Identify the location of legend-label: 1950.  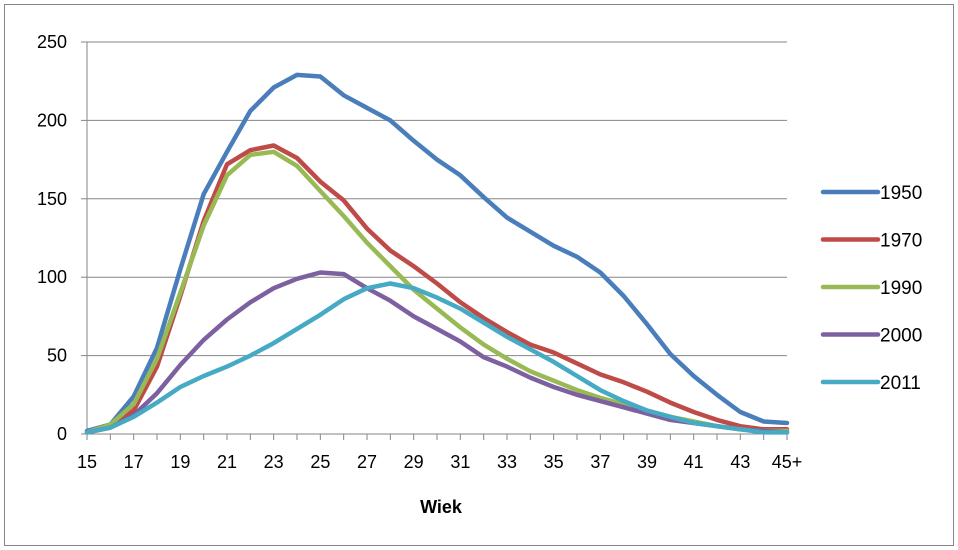
(901, 193).